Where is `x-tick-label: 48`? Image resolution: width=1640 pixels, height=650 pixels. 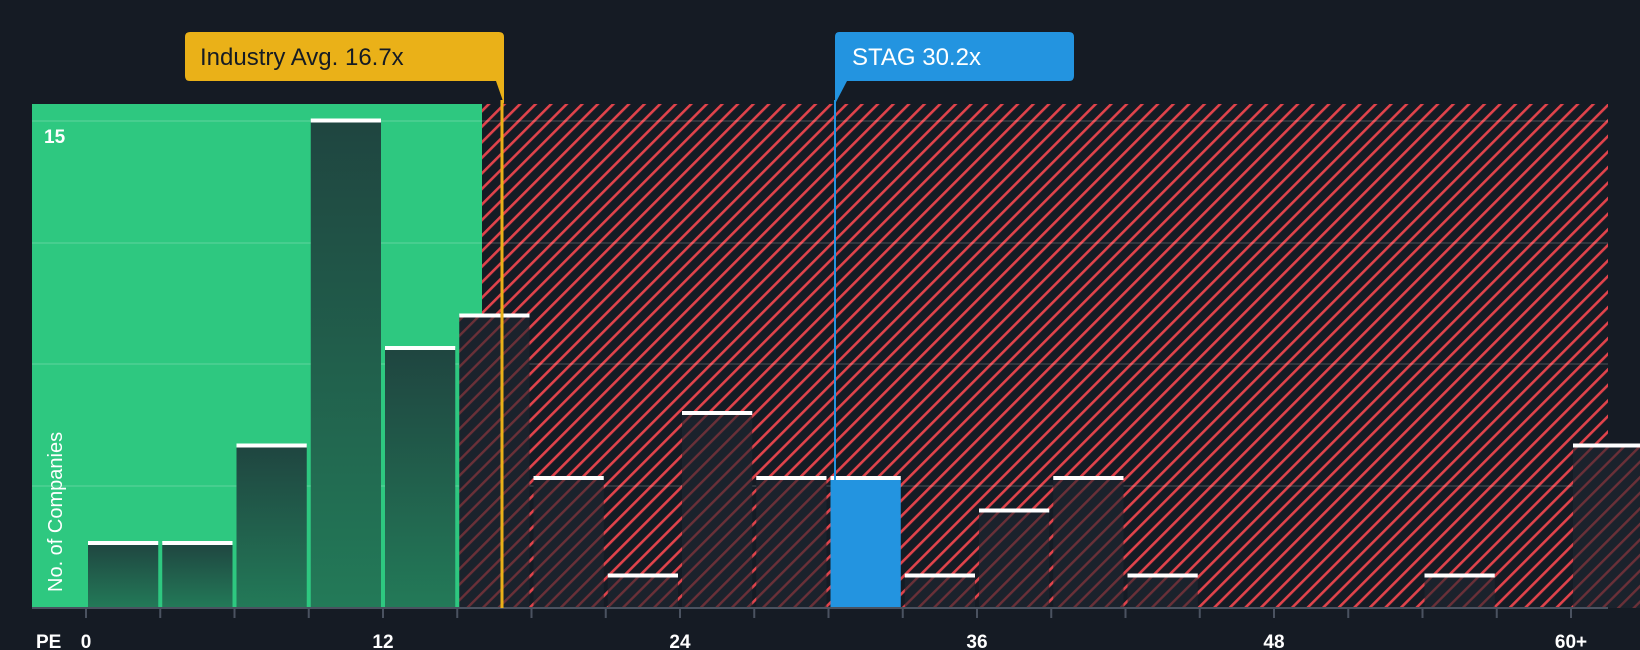
x-tick-label: 48 is located at coordinates (1273, 641).